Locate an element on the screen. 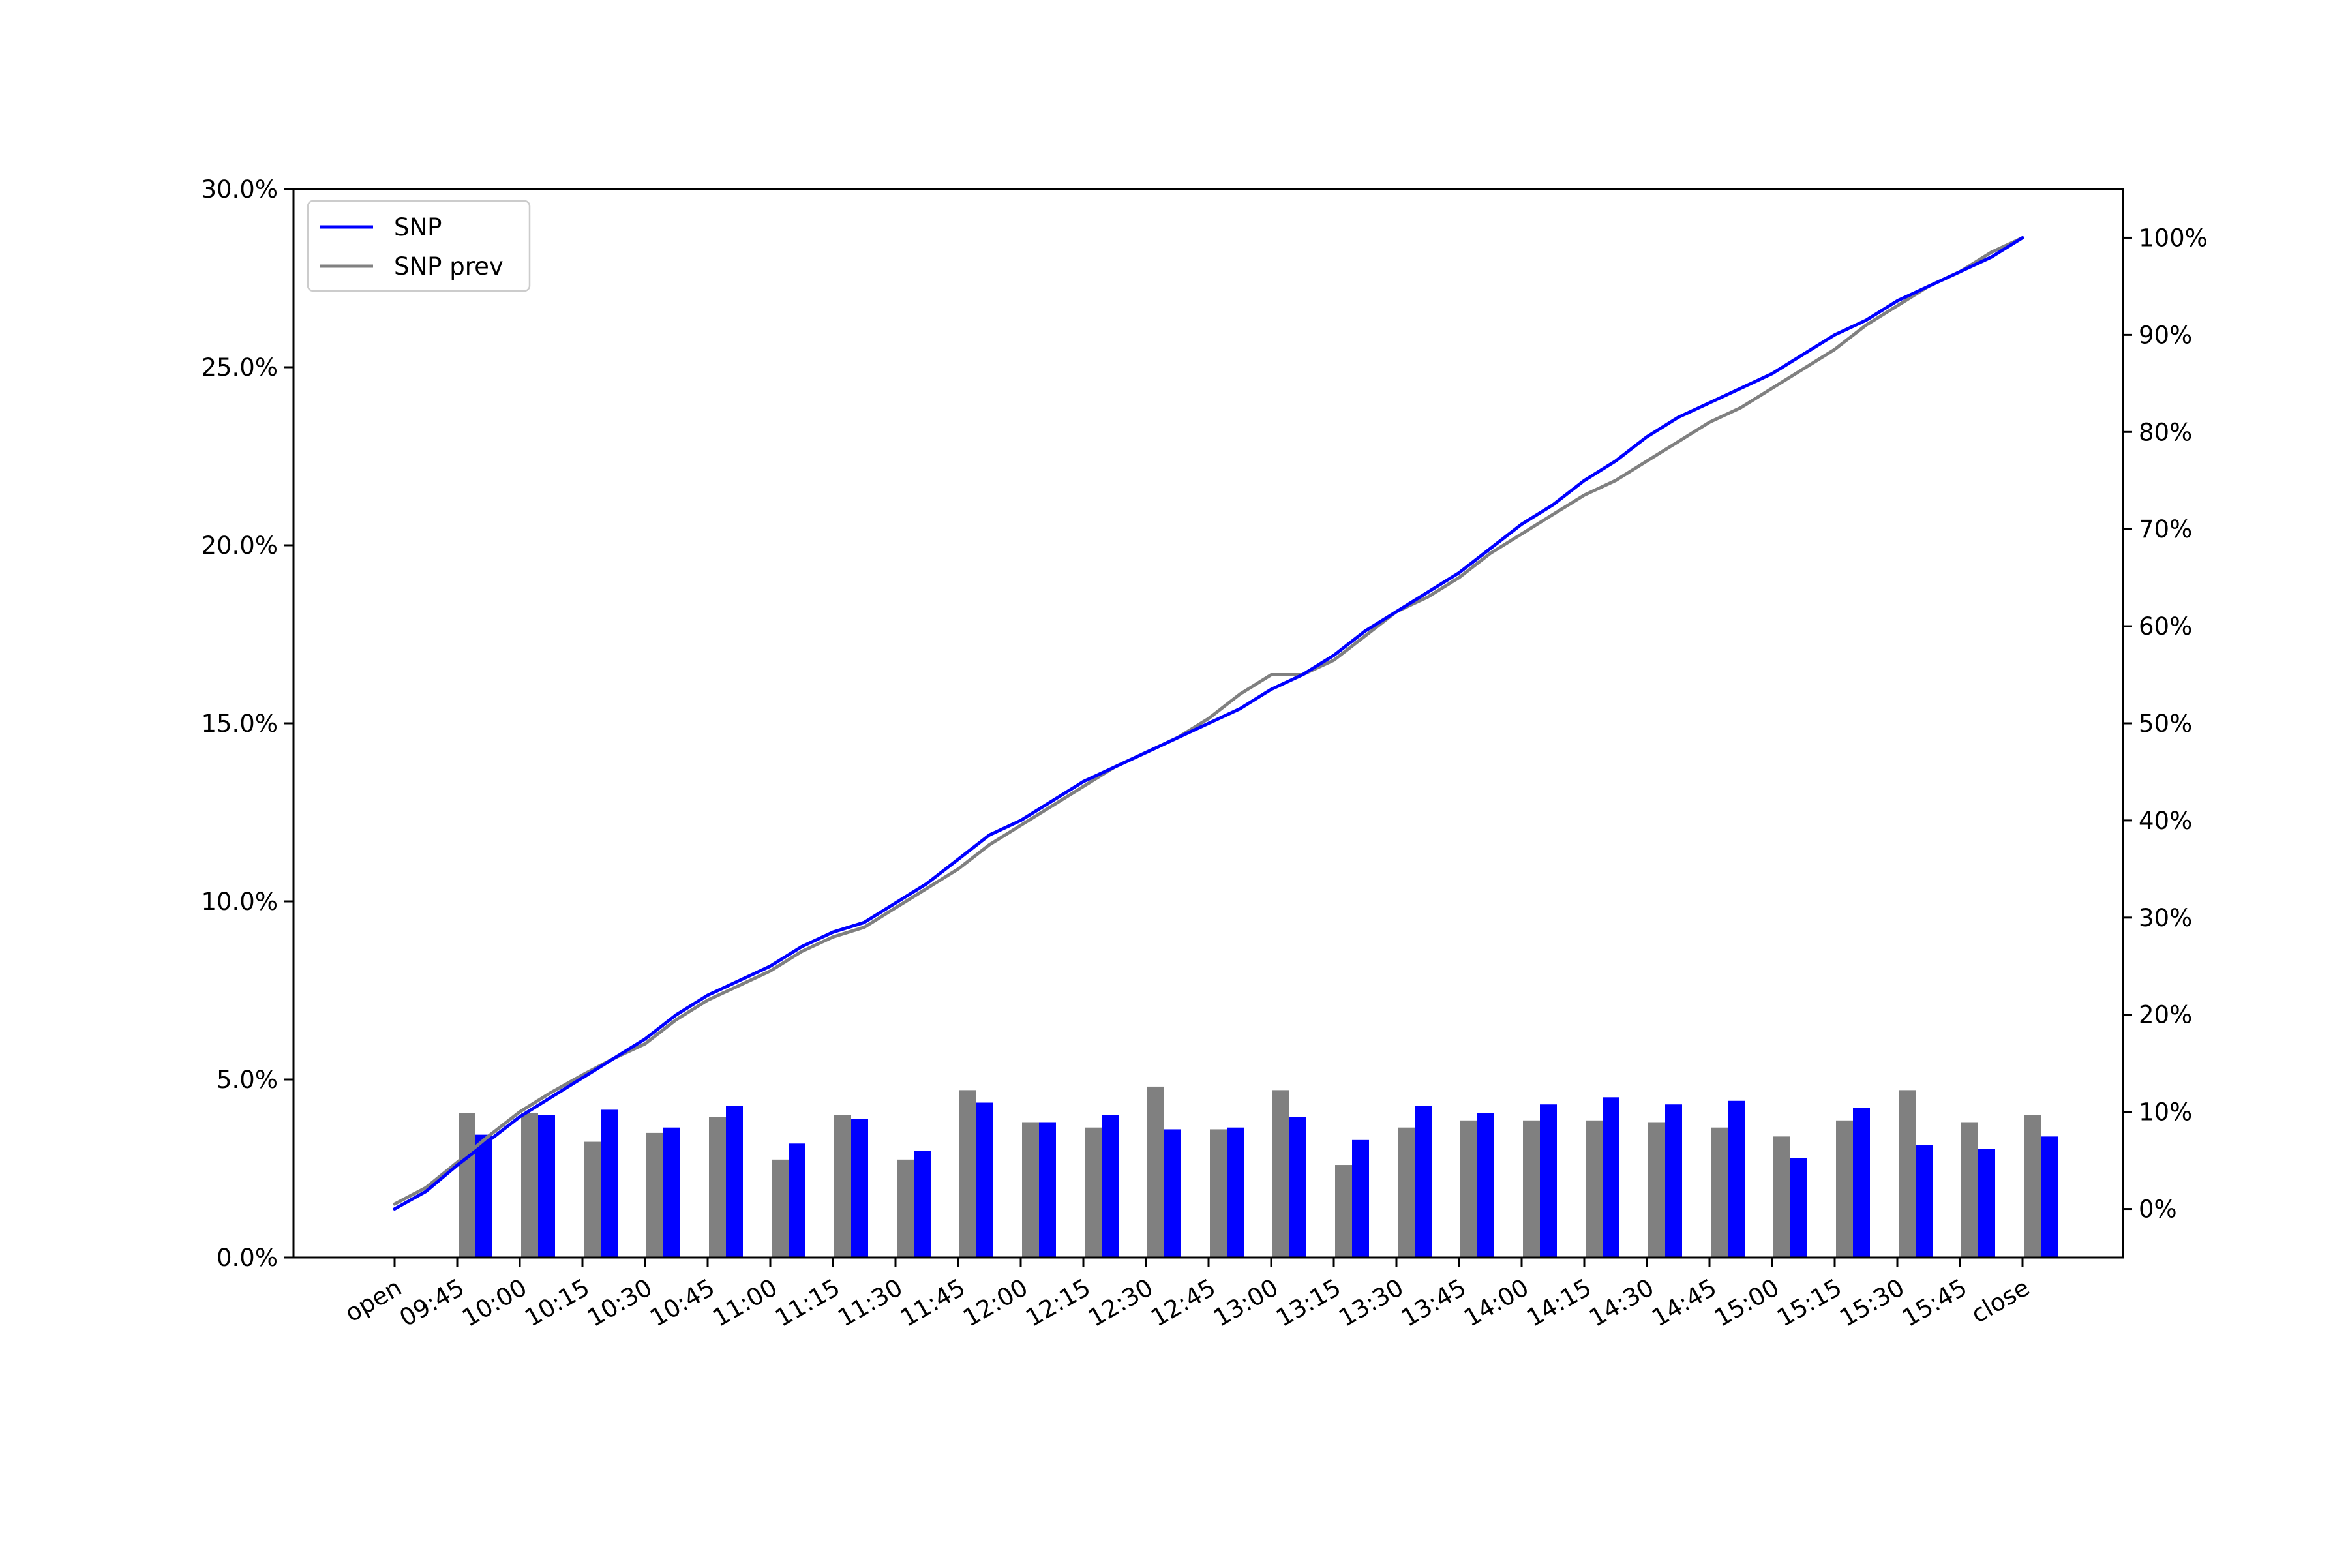 The width and height of the screenshot is (2348, 1568). left-tick-label: 15.0% is located at coordinates (240, 724).